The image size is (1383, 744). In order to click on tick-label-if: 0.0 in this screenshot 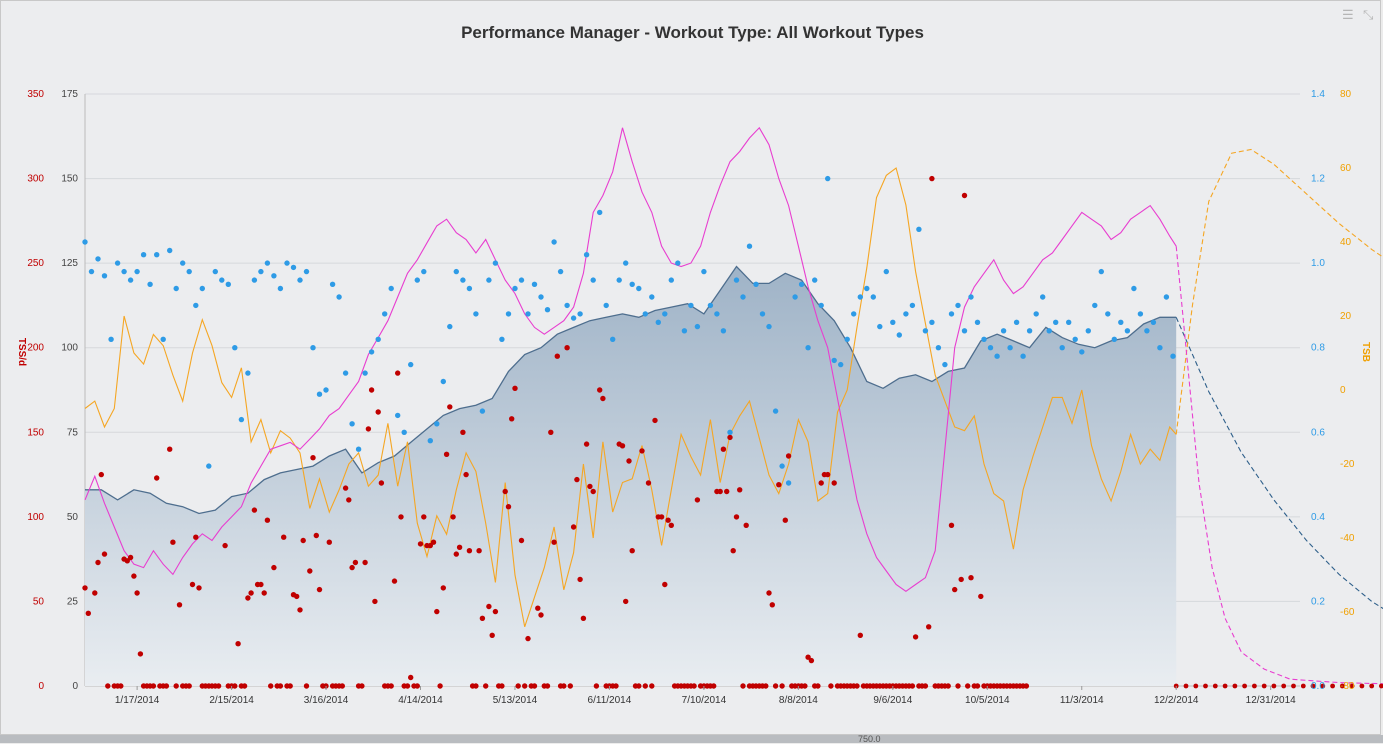, I will do `click(1318, 686)`.